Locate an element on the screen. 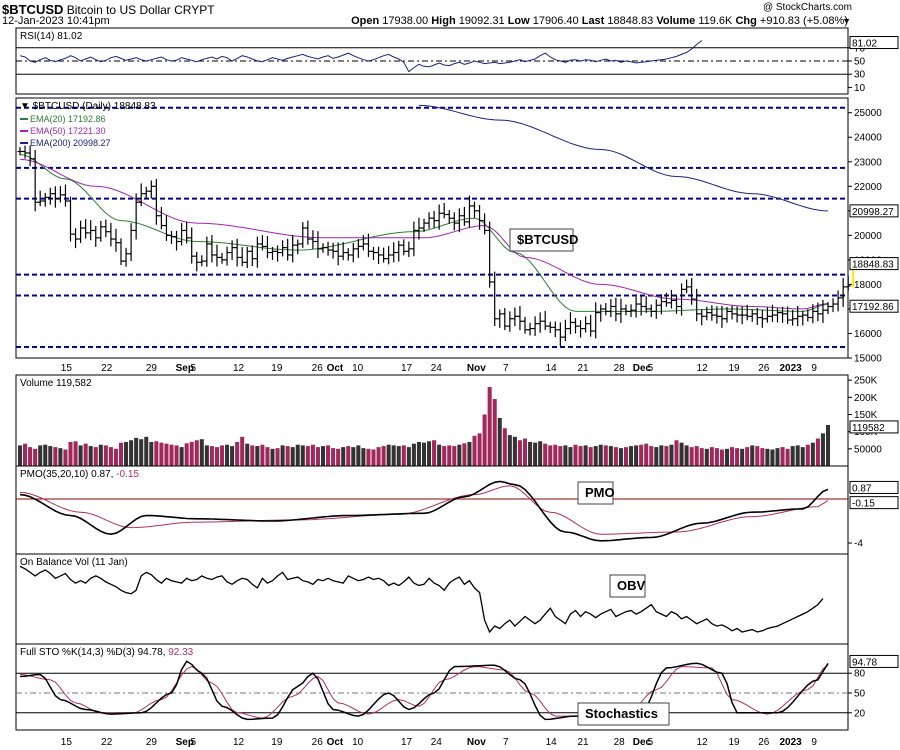  upper-date-15: 21 is located at coordinates (583, 368).